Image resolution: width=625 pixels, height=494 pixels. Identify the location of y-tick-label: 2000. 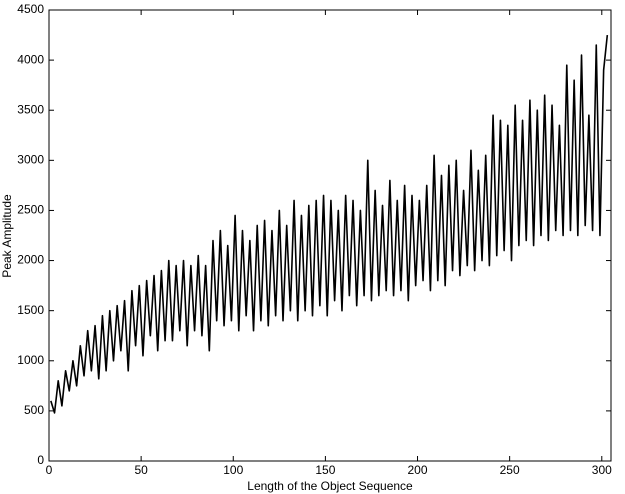
(30, 260).